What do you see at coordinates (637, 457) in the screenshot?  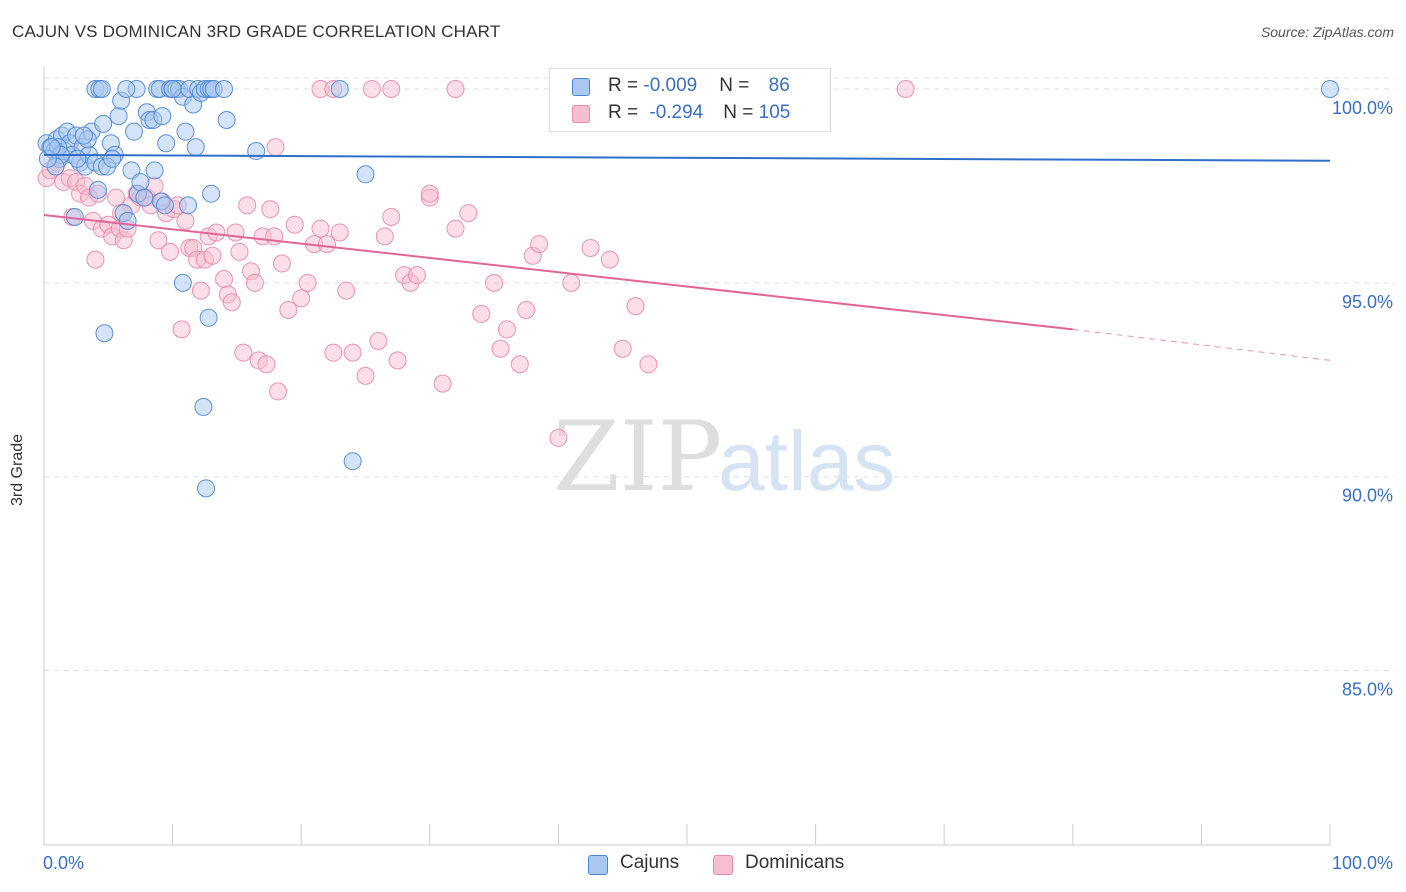 I see `watermark-zip: ZIP` at bounding box center [637, 457].